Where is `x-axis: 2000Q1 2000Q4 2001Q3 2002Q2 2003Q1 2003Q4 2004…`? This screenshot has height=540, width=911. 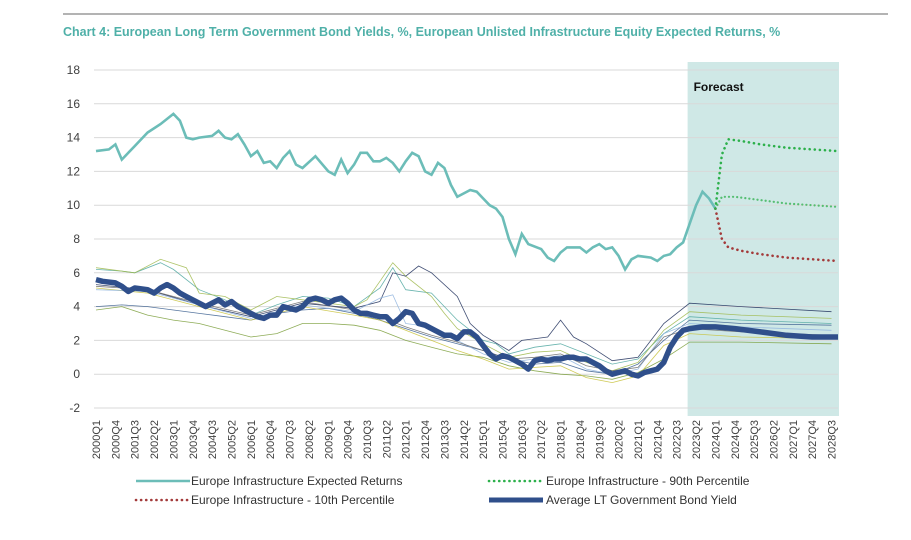 x-axis: 2000Q1 2000Q4 2001Q3 2002Q2 2003Q1 2003Q4 2004… is located at coordinates (465, 439).